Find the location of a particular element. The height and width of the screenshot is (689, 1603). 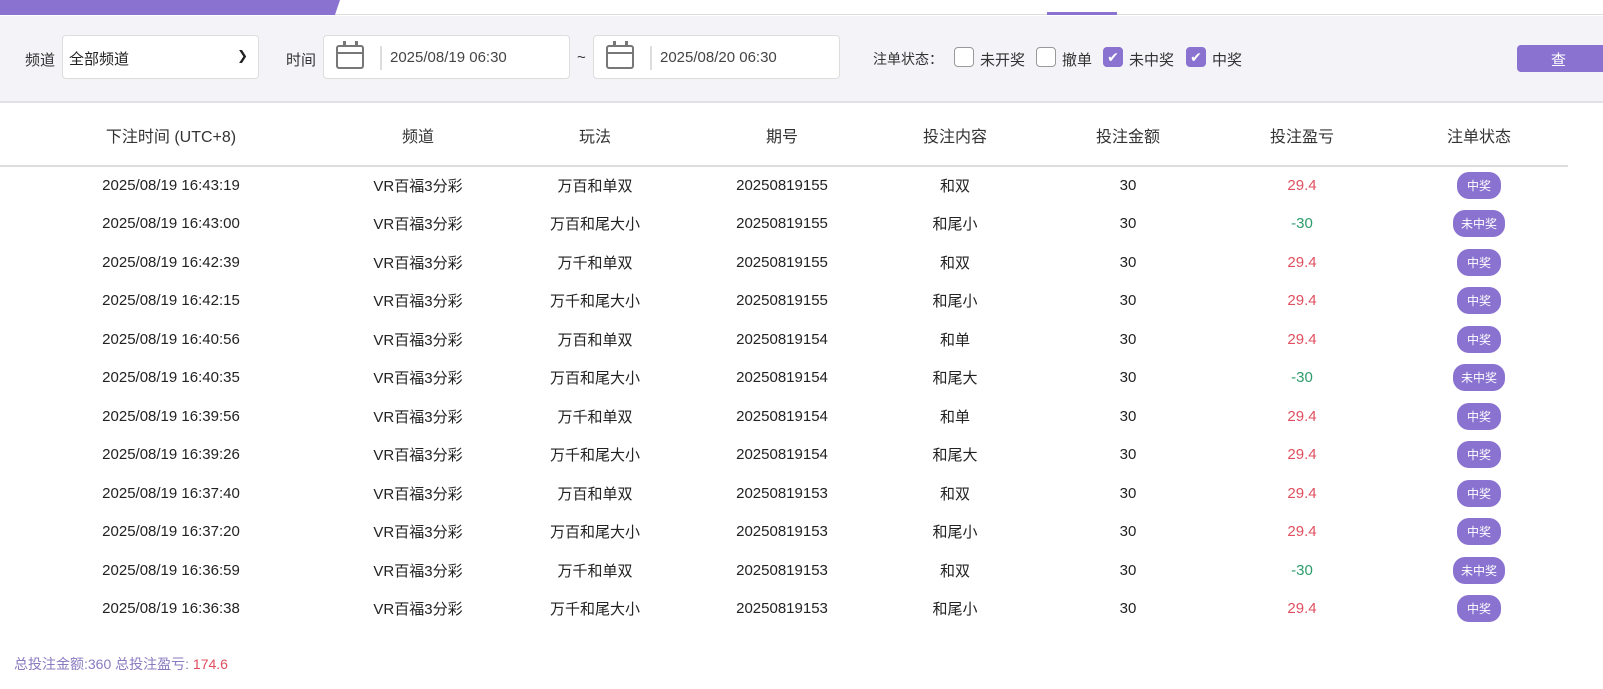

bet-time: 2025/08/19 16:42:39 is located at coordinates (171, 262).